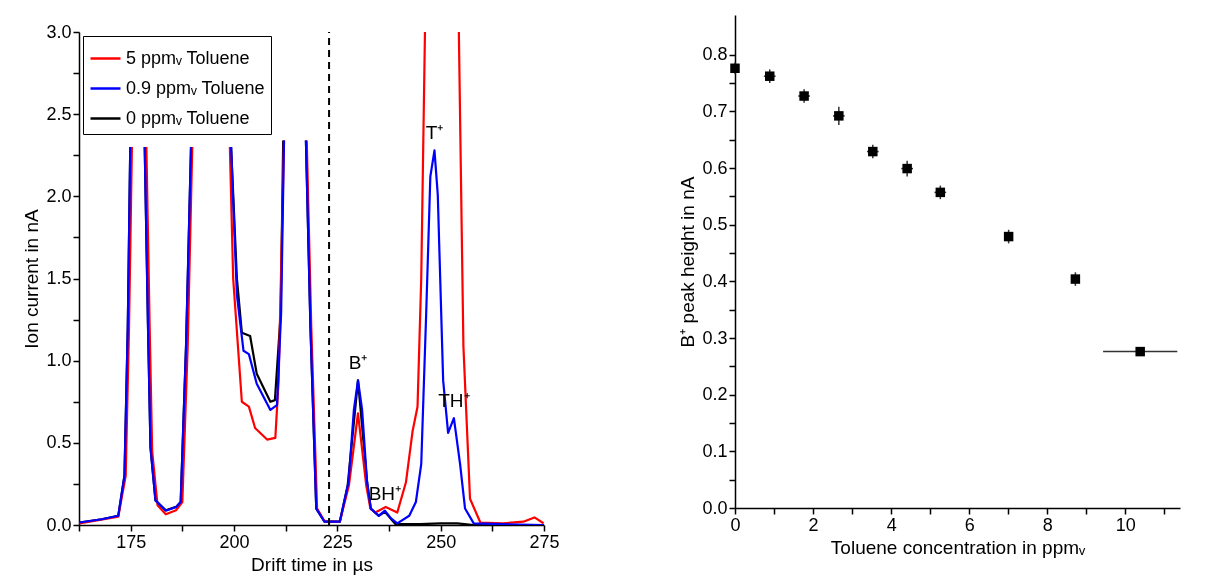 This screenshot has width=1205, height=586. What do you see at coordinates (434, 133) in the screenshot?
I see `annotation: T⁺` at bounding box center [434, 133].